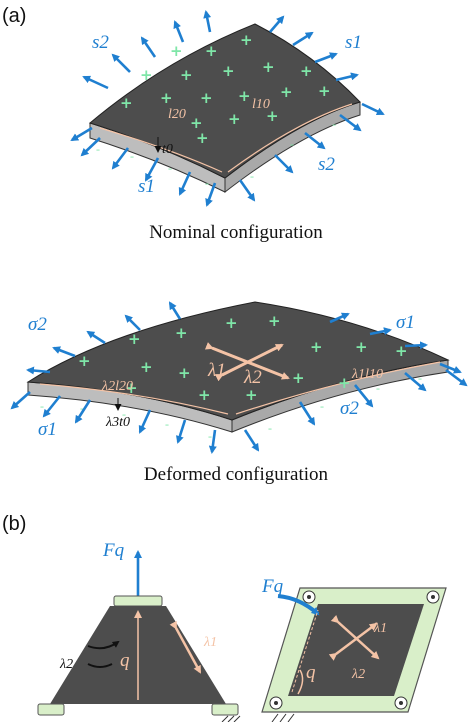 This screenshot has height=722, width=473. I want to click on deformed-plus-signs: + ++ + + ++ + + ++++ + +, so click(243, 358).